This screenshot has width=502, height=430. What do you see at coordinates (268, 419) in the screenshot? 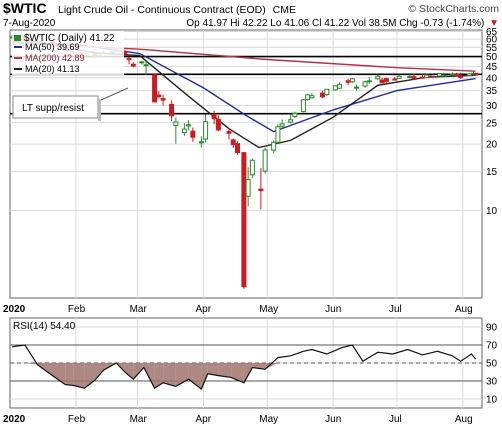
I see `rsi-month-label: May` at bounding box center [268, 419].